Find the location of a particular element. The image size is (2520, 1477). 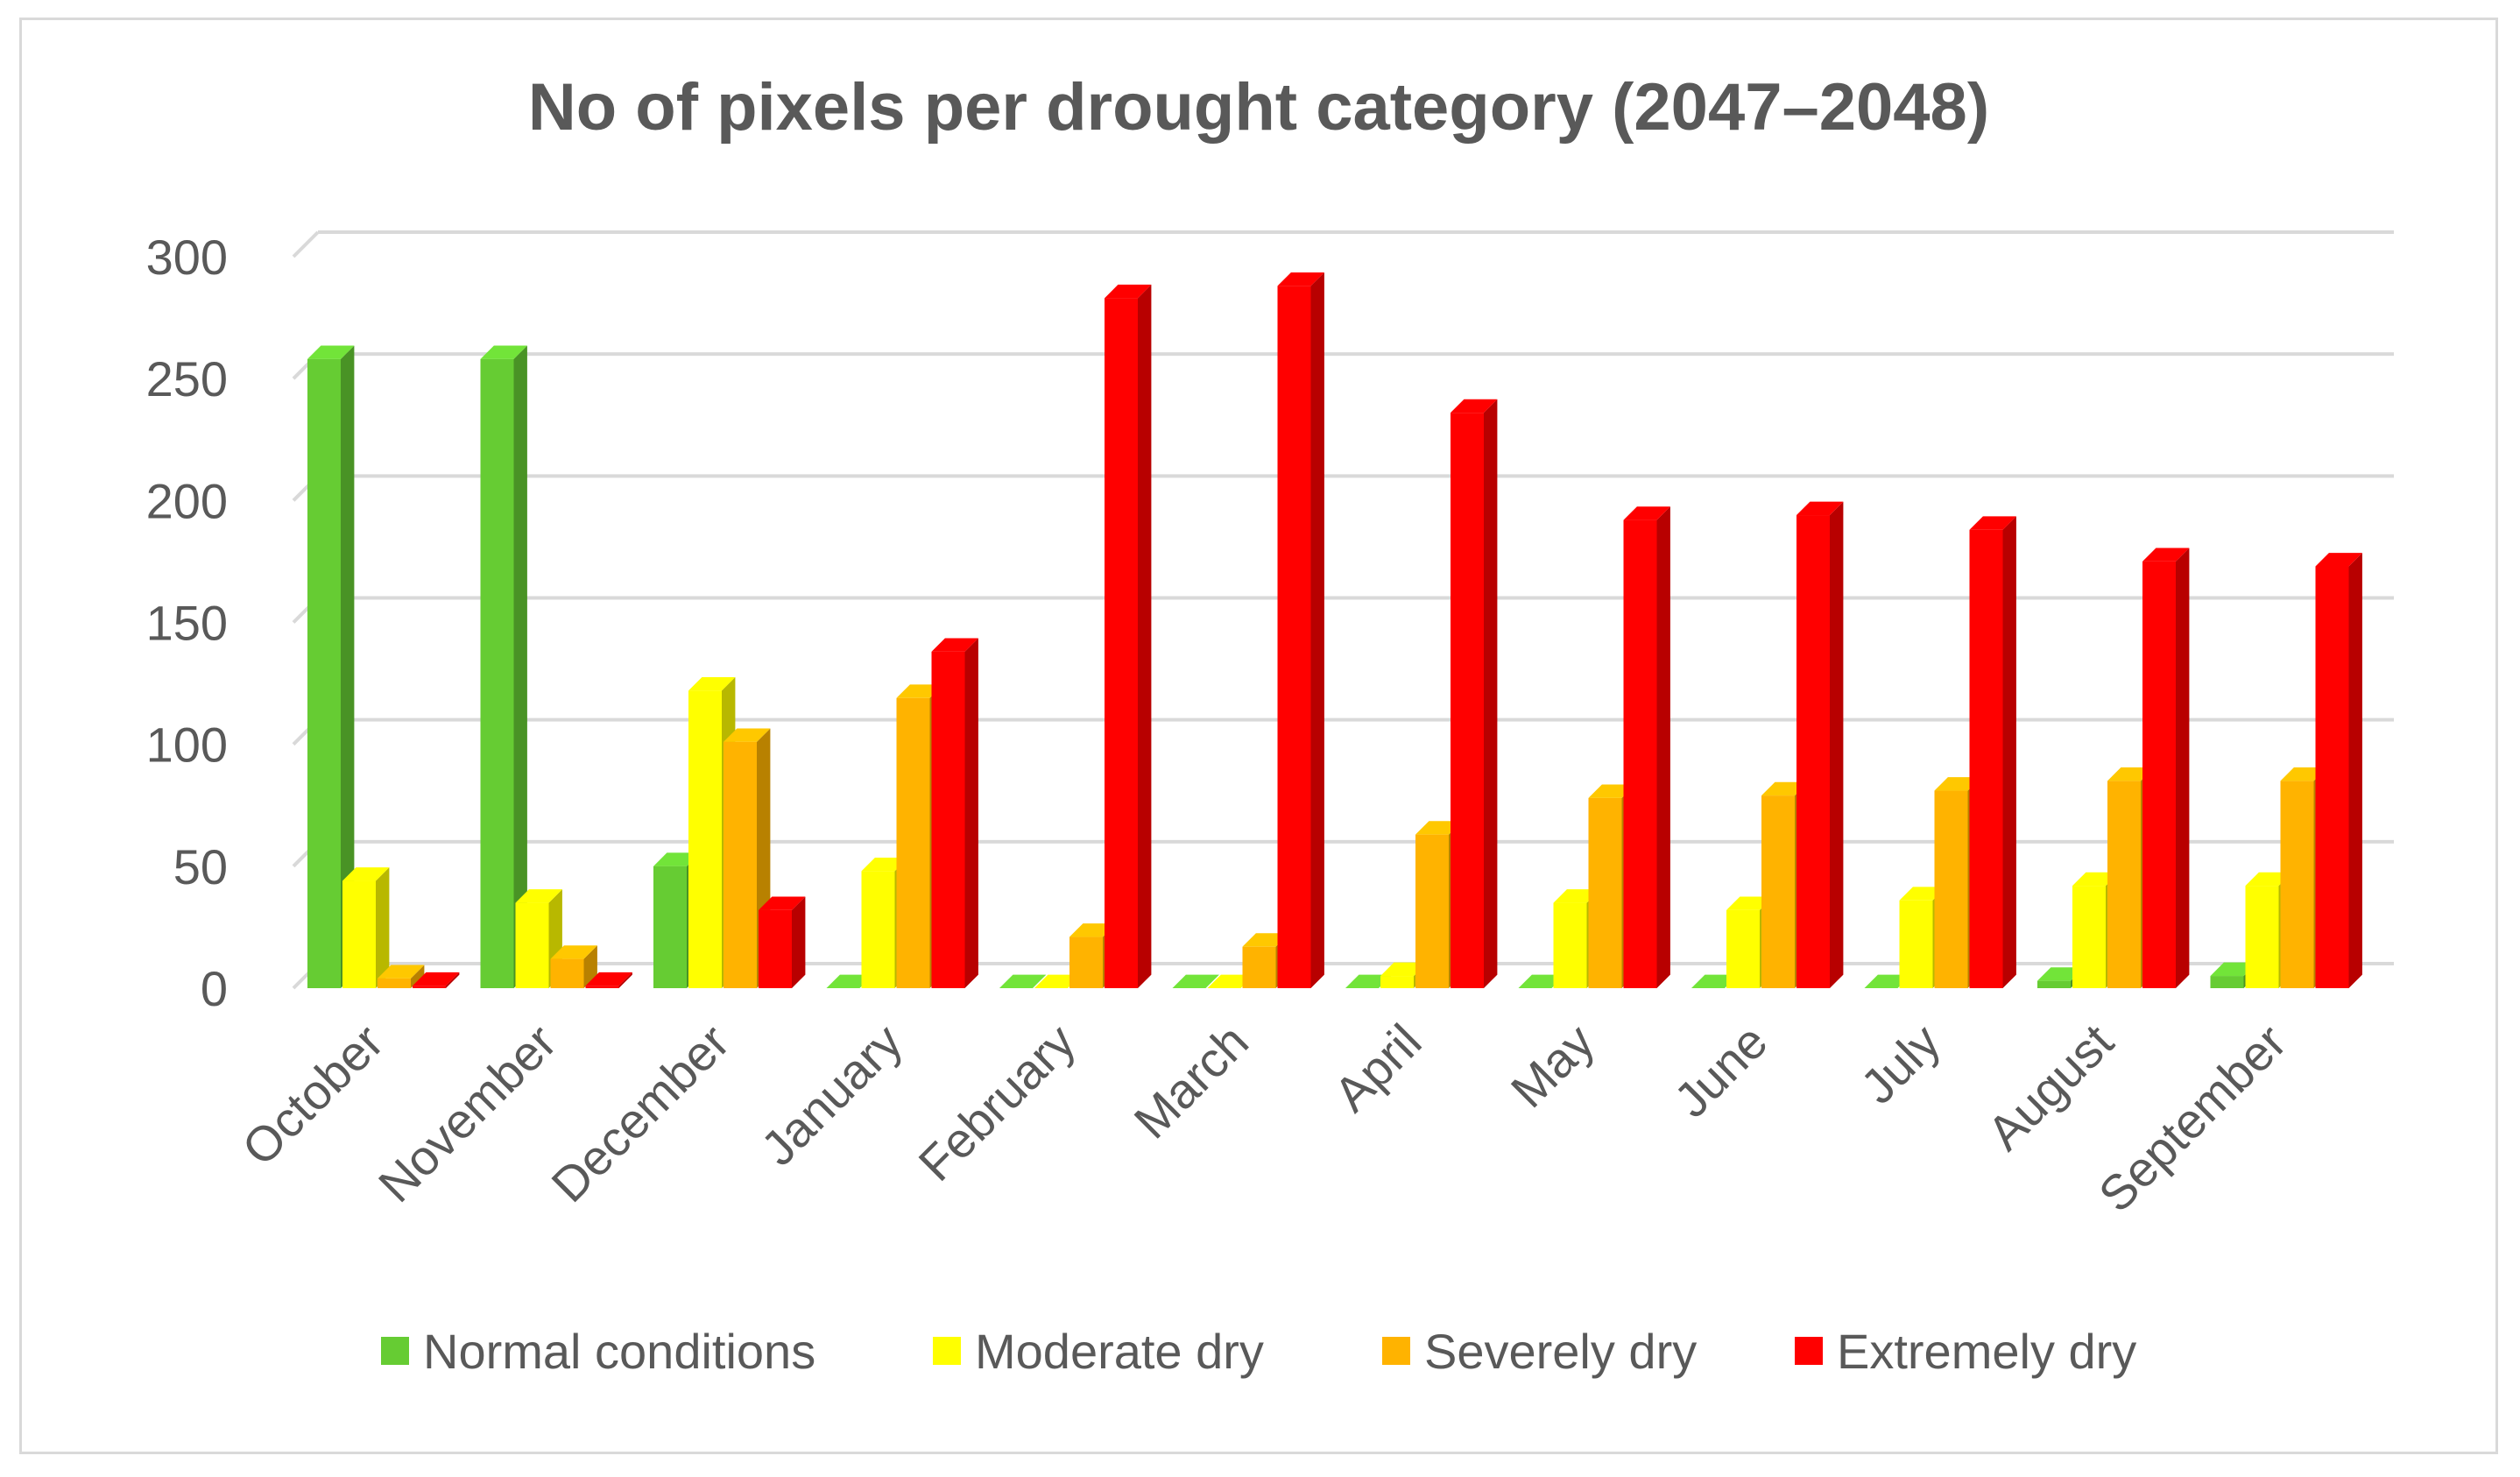

bar-group-december is located at coordinates (729, 832).